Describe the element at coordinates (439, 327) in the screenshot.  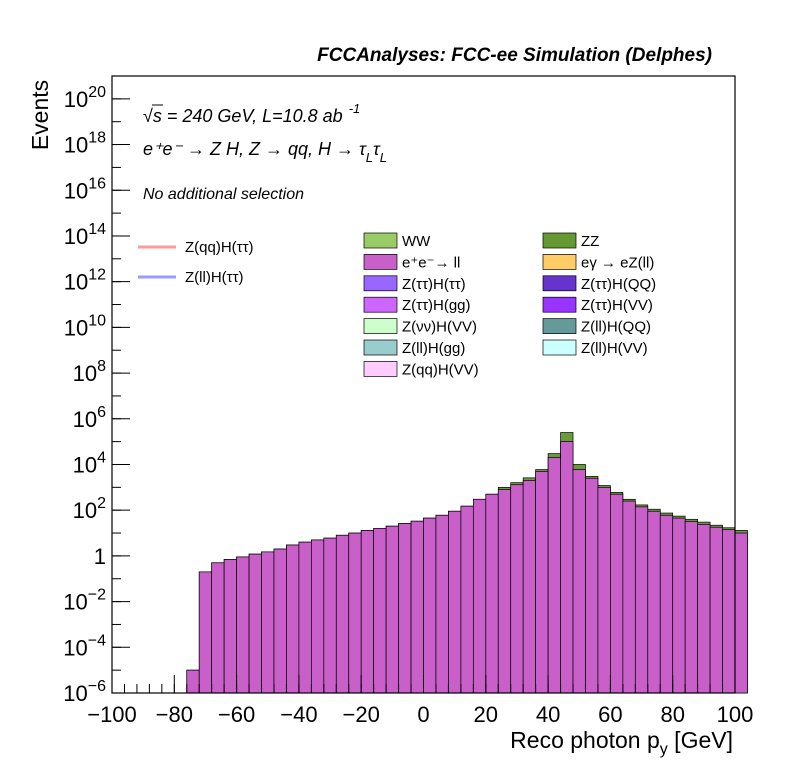
I see `legend-fill-label: Z(νν)H(VV)` at that location.